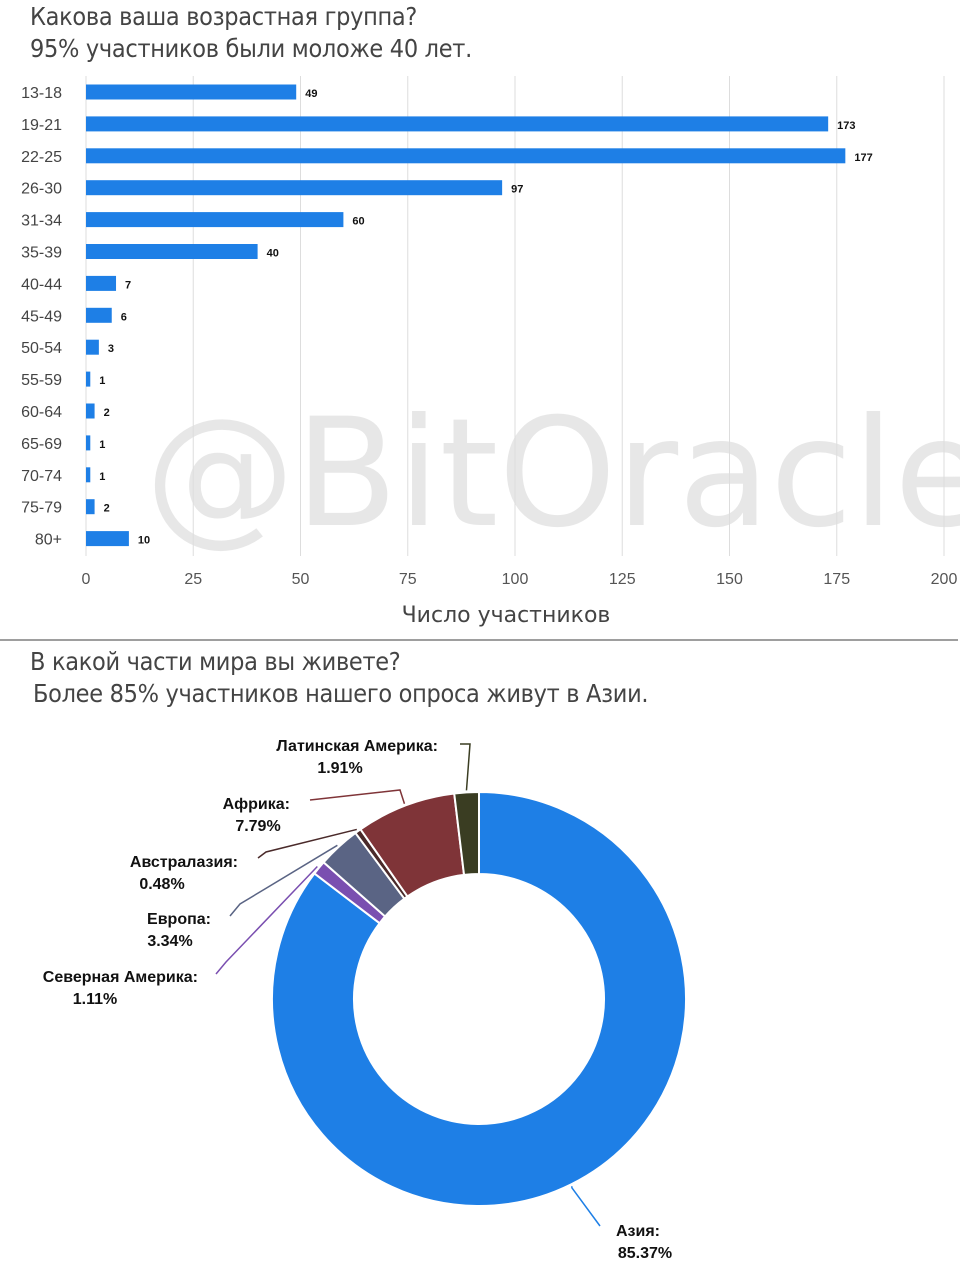  What do you see at coordinates (179, 919) in the screenshot?
I see `slice-name-label: Европа:` at bounding box center [179, 919].